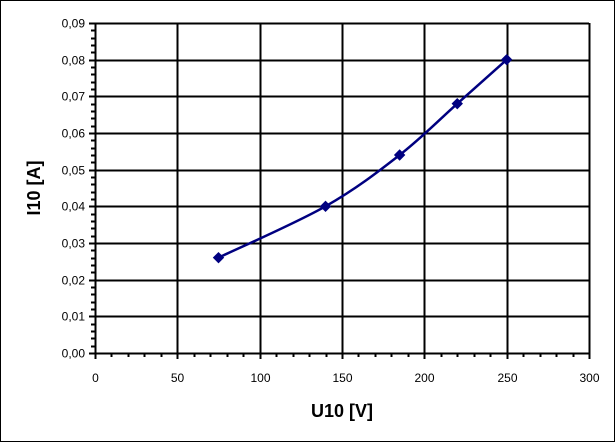 This screenshot has height=442, width=615. I want to click on x-tick-label: 150, so click(342, 378).